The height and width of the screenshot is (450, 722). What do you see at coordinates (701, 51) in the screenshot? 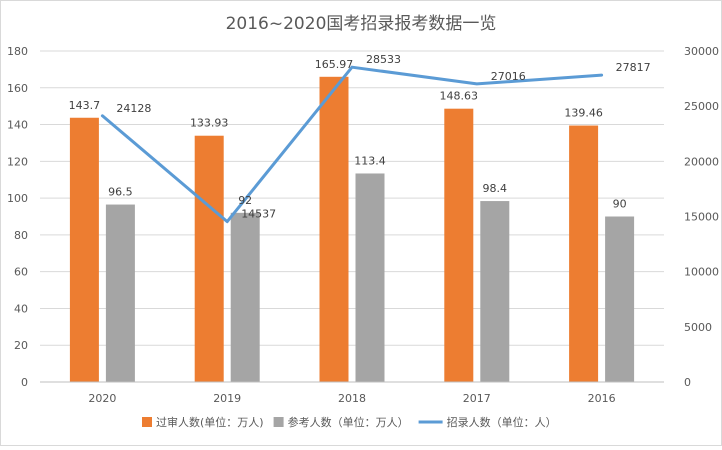
I see `right-tick-label: 30000` at bounding box center [701, 51].